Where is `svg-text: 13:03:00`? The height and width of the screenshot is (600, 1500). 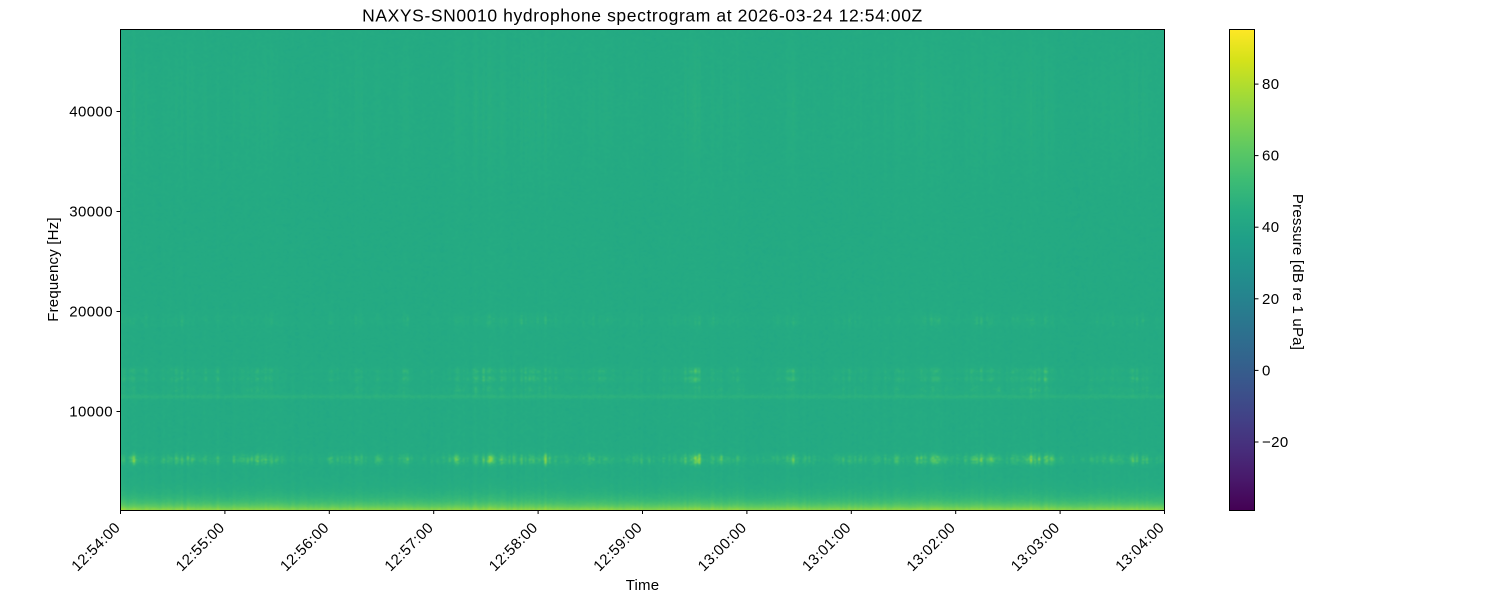
svg-text: 13:03:00 is located at coordinates (1036, 547).